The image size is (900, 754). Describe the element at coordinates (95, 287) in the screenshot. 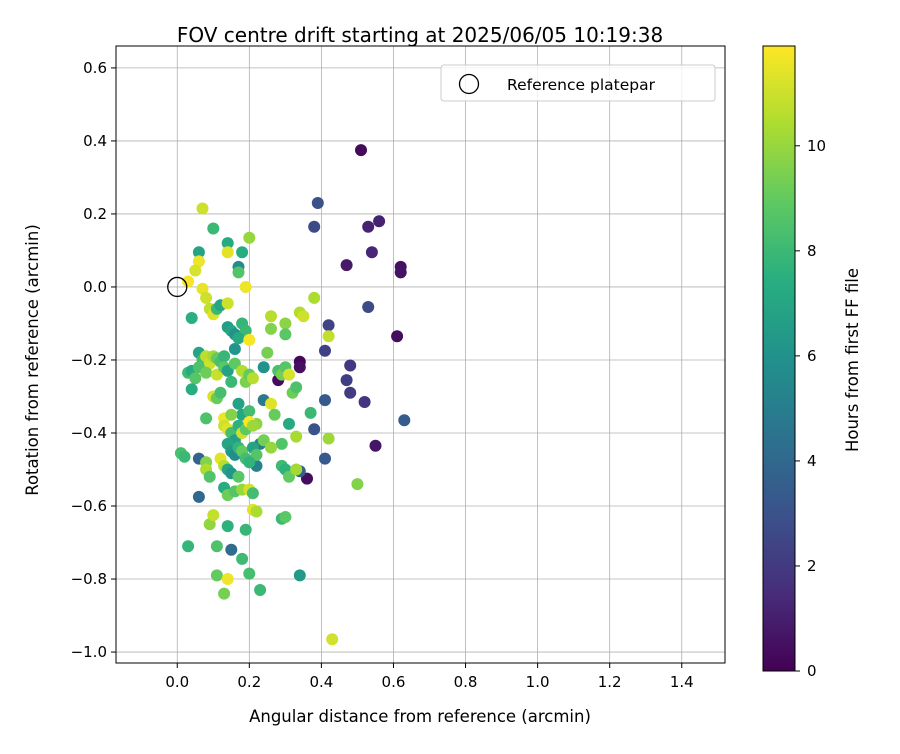

I see `y-tick-label: 0.0` at that location.